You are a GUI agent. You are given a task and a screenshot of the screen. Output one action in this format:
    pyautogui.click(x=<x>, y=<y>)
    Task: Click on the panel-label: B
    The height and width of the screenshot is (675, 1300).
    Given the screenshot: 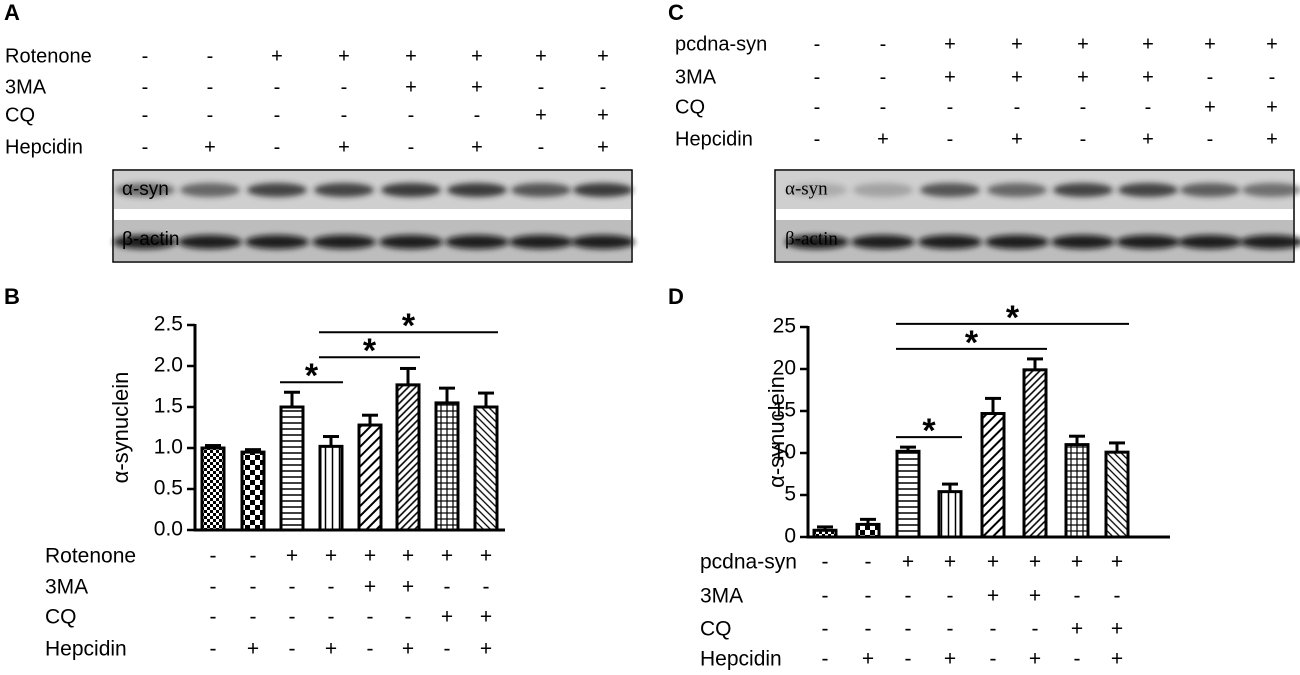 What is the action you would take?
    pyautogui.click(x=12, y=296)
    